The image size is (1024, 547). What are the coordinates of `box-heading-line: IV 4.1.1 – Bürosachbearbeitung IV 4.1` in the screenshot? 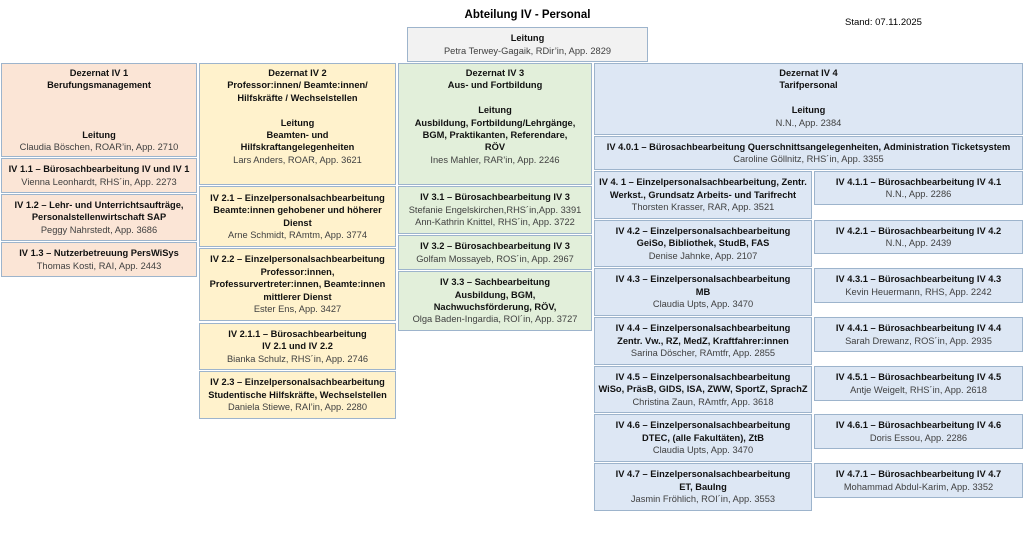 It's located at (918, 181).